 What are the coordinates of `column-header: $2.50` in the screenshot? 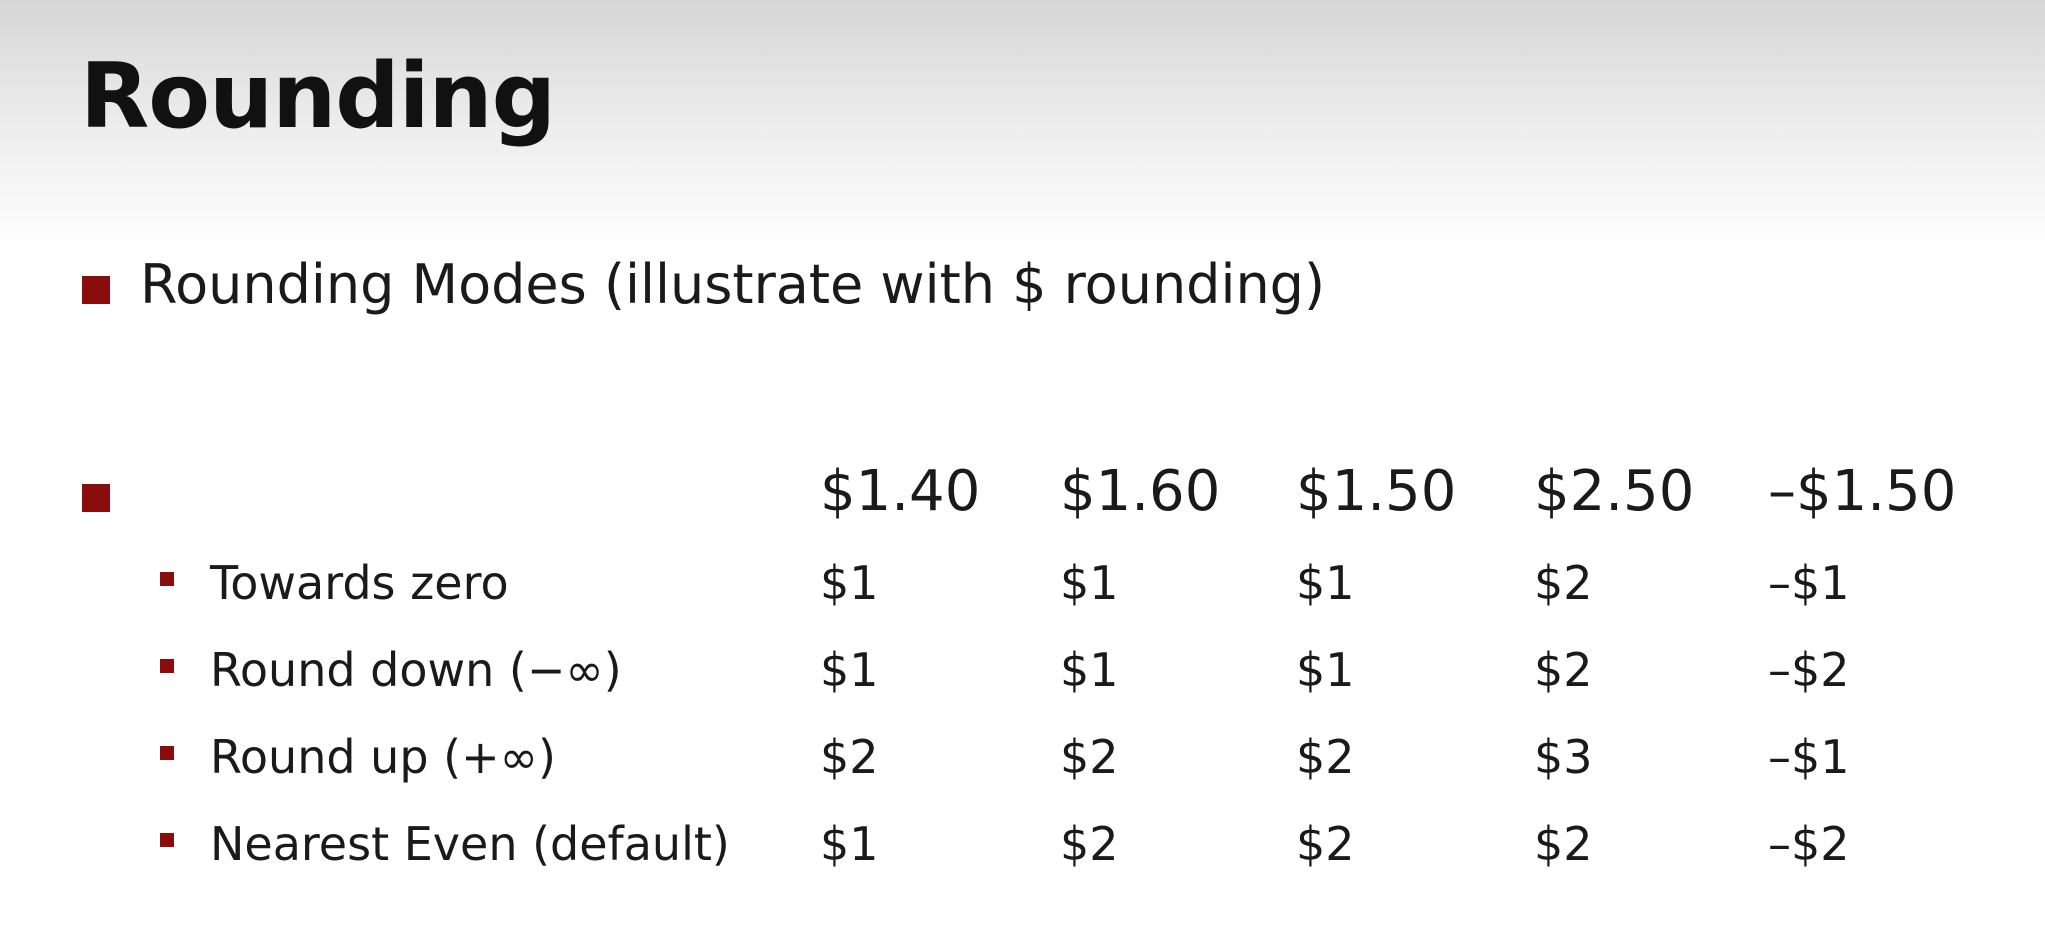 It's located at (1614, 491).